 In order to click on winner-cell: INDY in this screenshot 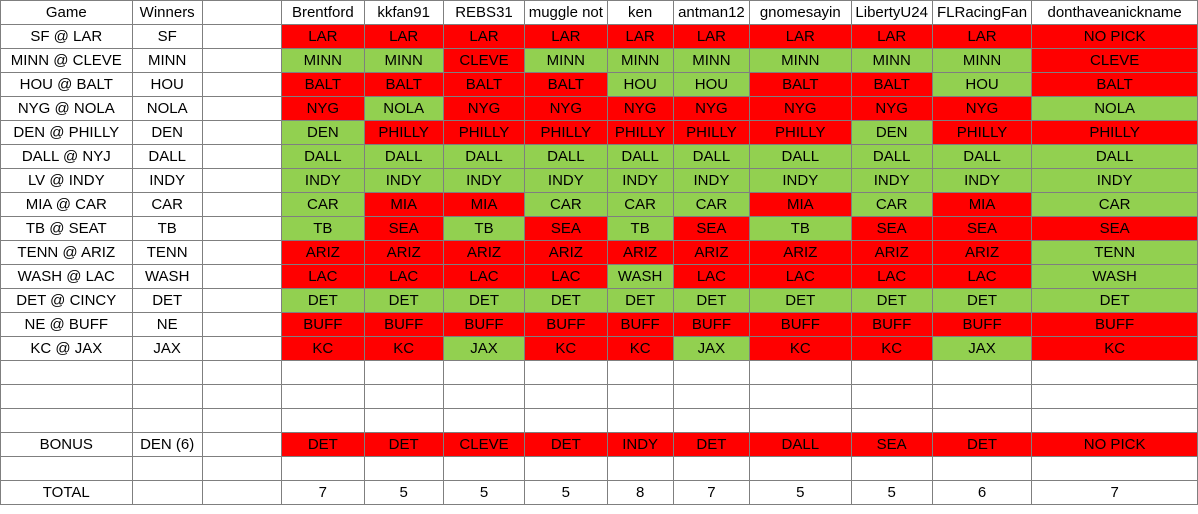, I will do `click(167, 180)`.